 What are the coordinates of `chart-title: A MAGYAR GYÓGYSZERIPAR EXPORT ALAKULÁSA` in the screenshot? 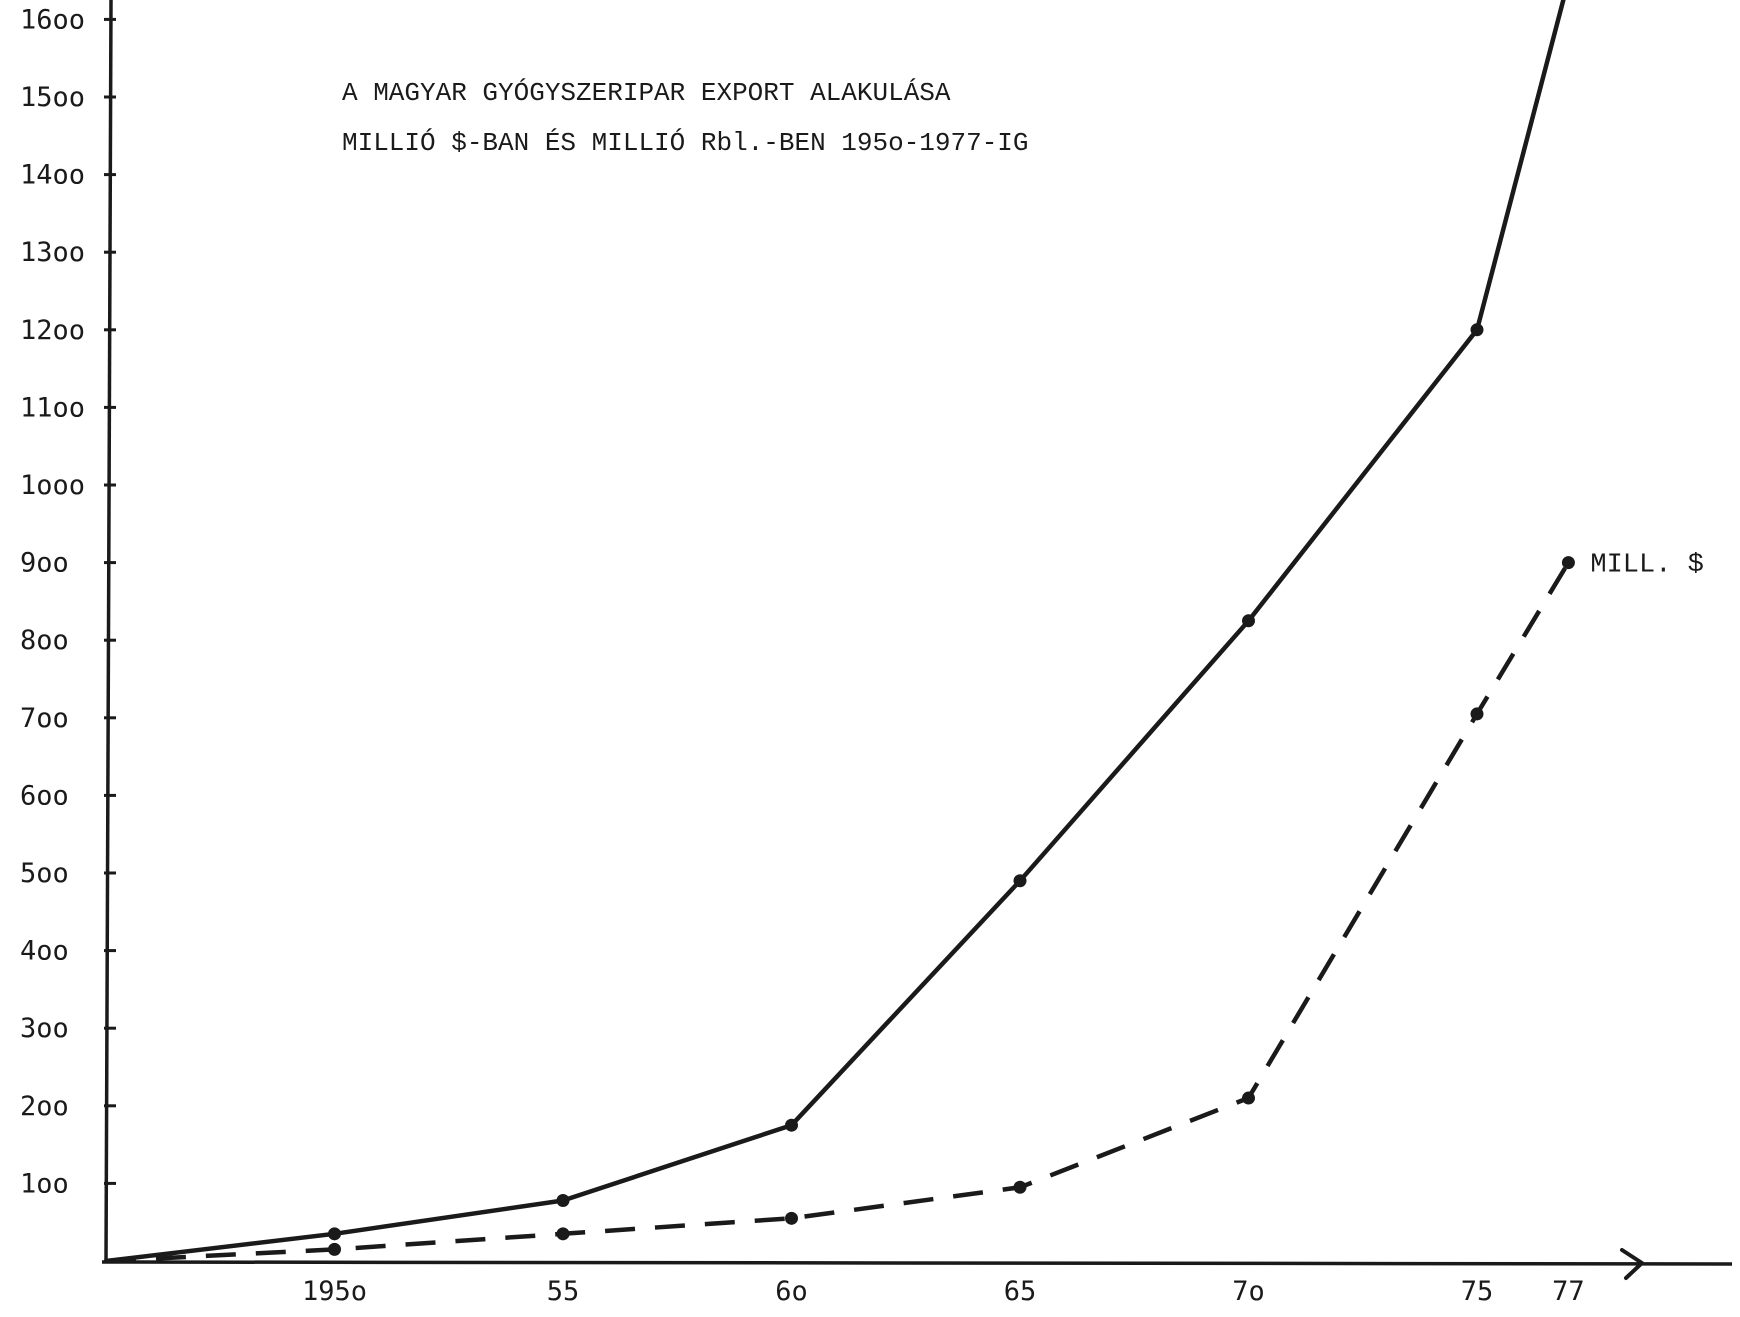 It's located at (646, 93).